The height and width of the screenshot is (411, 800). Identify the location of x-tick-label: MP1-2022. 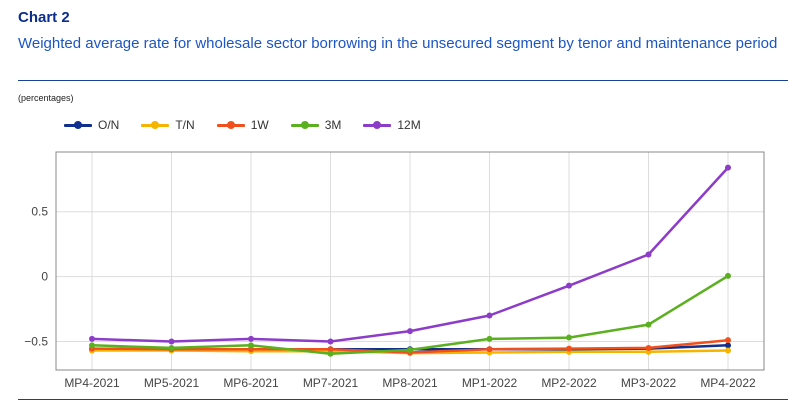
(490, 383).